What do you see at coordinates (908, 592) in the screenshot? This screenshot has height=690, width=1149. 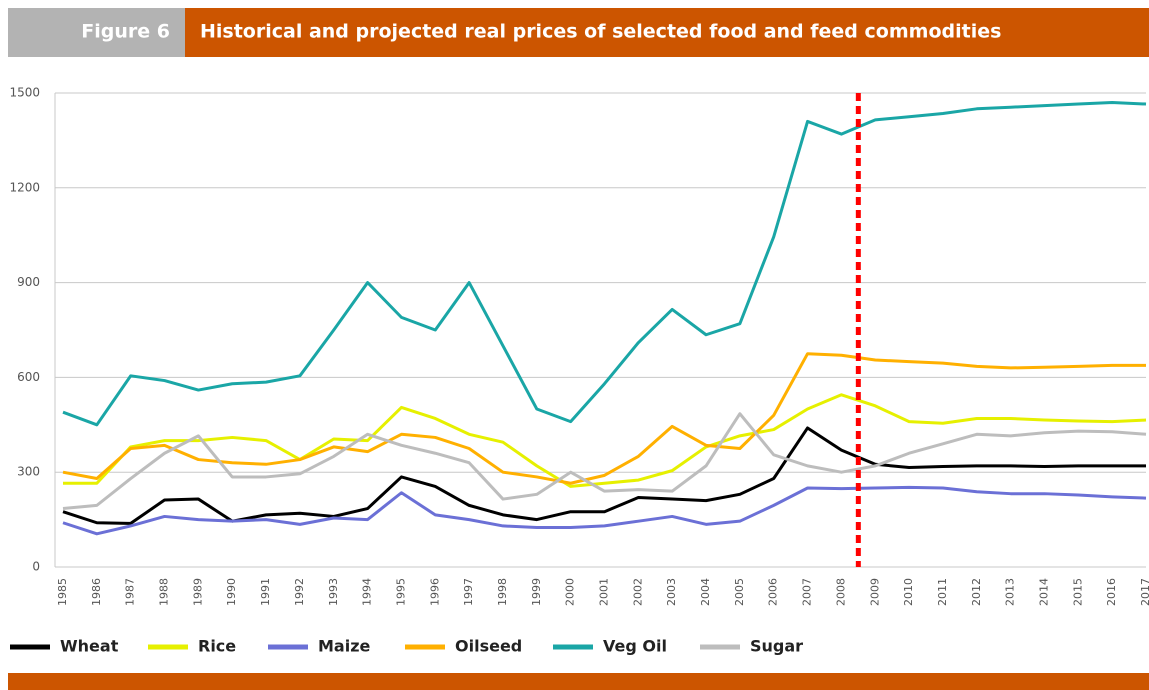 I see `x-tick-label: 2010` at bounding box center [908, 592].